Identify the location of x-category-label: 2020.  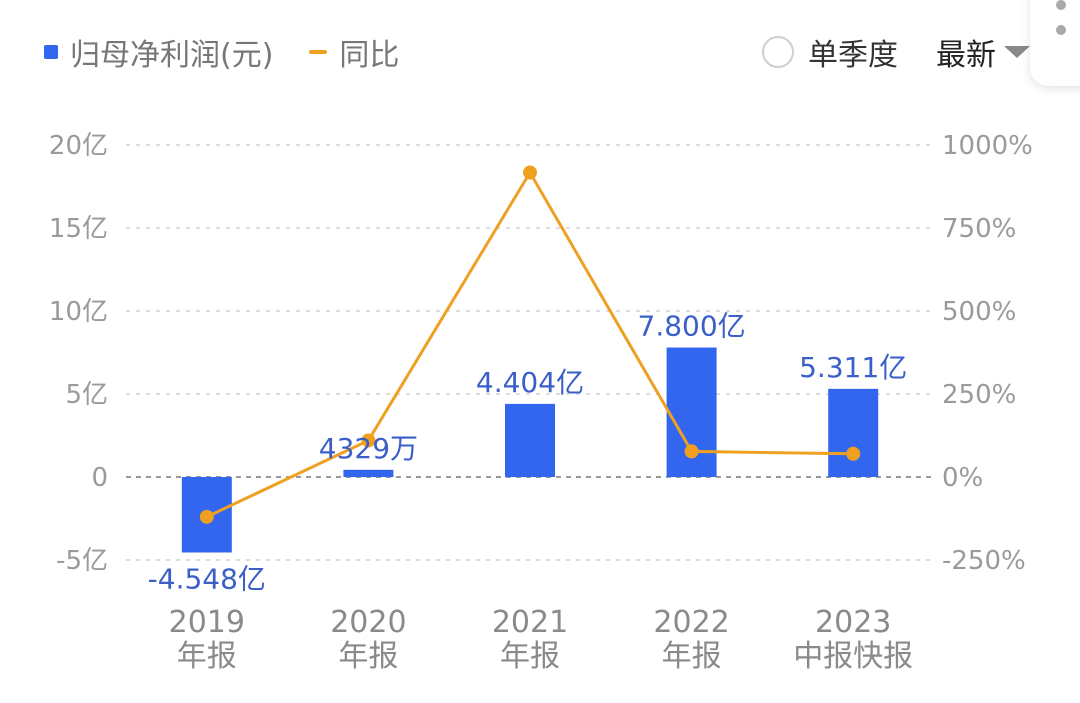
(368, 622).